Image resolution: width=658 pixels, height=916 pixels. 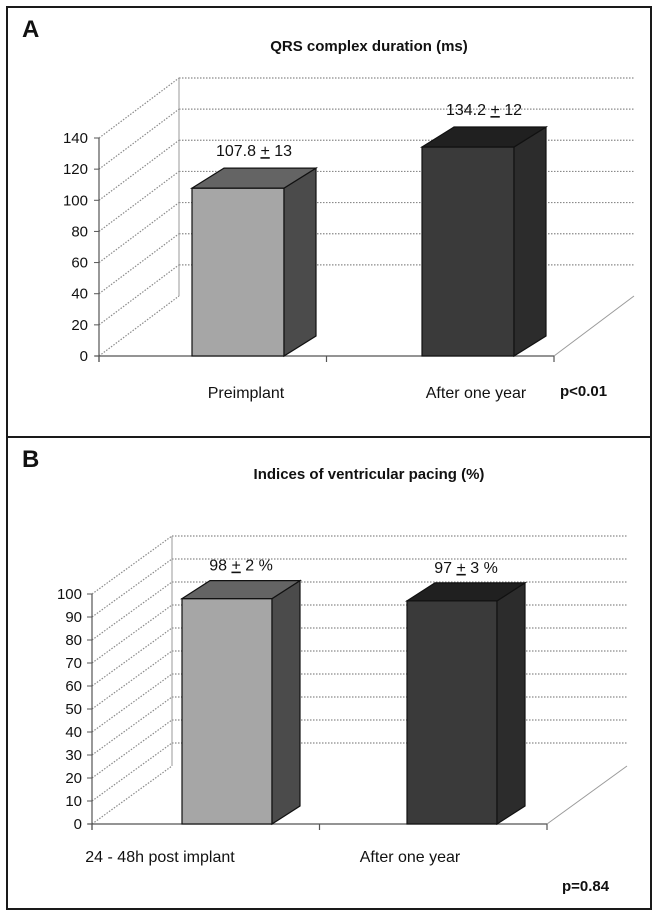 What do you see at coordinates (586, 886) in the screenshot?
I see `p-value: p=0.84` at bounding box center [586, 886].